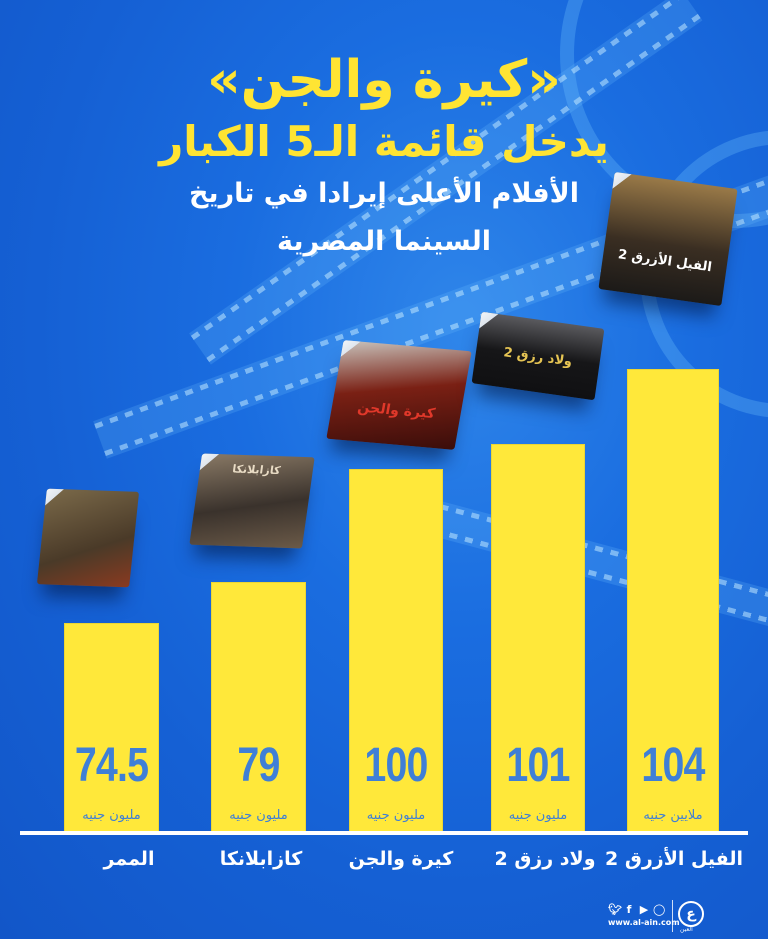  Describe the element at coordinates (252, 501) in the screenshot. I see `poster-casablanca: كازابلانكا` at that location.